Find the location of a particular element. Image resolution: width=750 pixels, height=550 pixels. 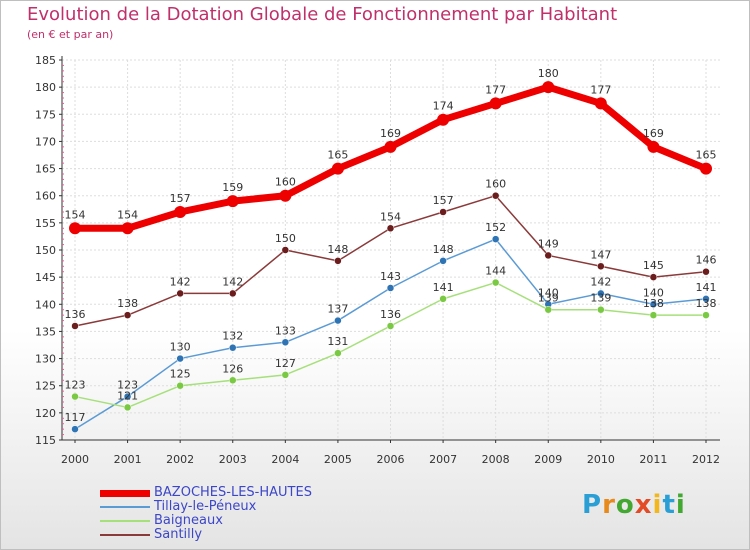

x-tick-label: 2010 is located at coordinates (601, 459).